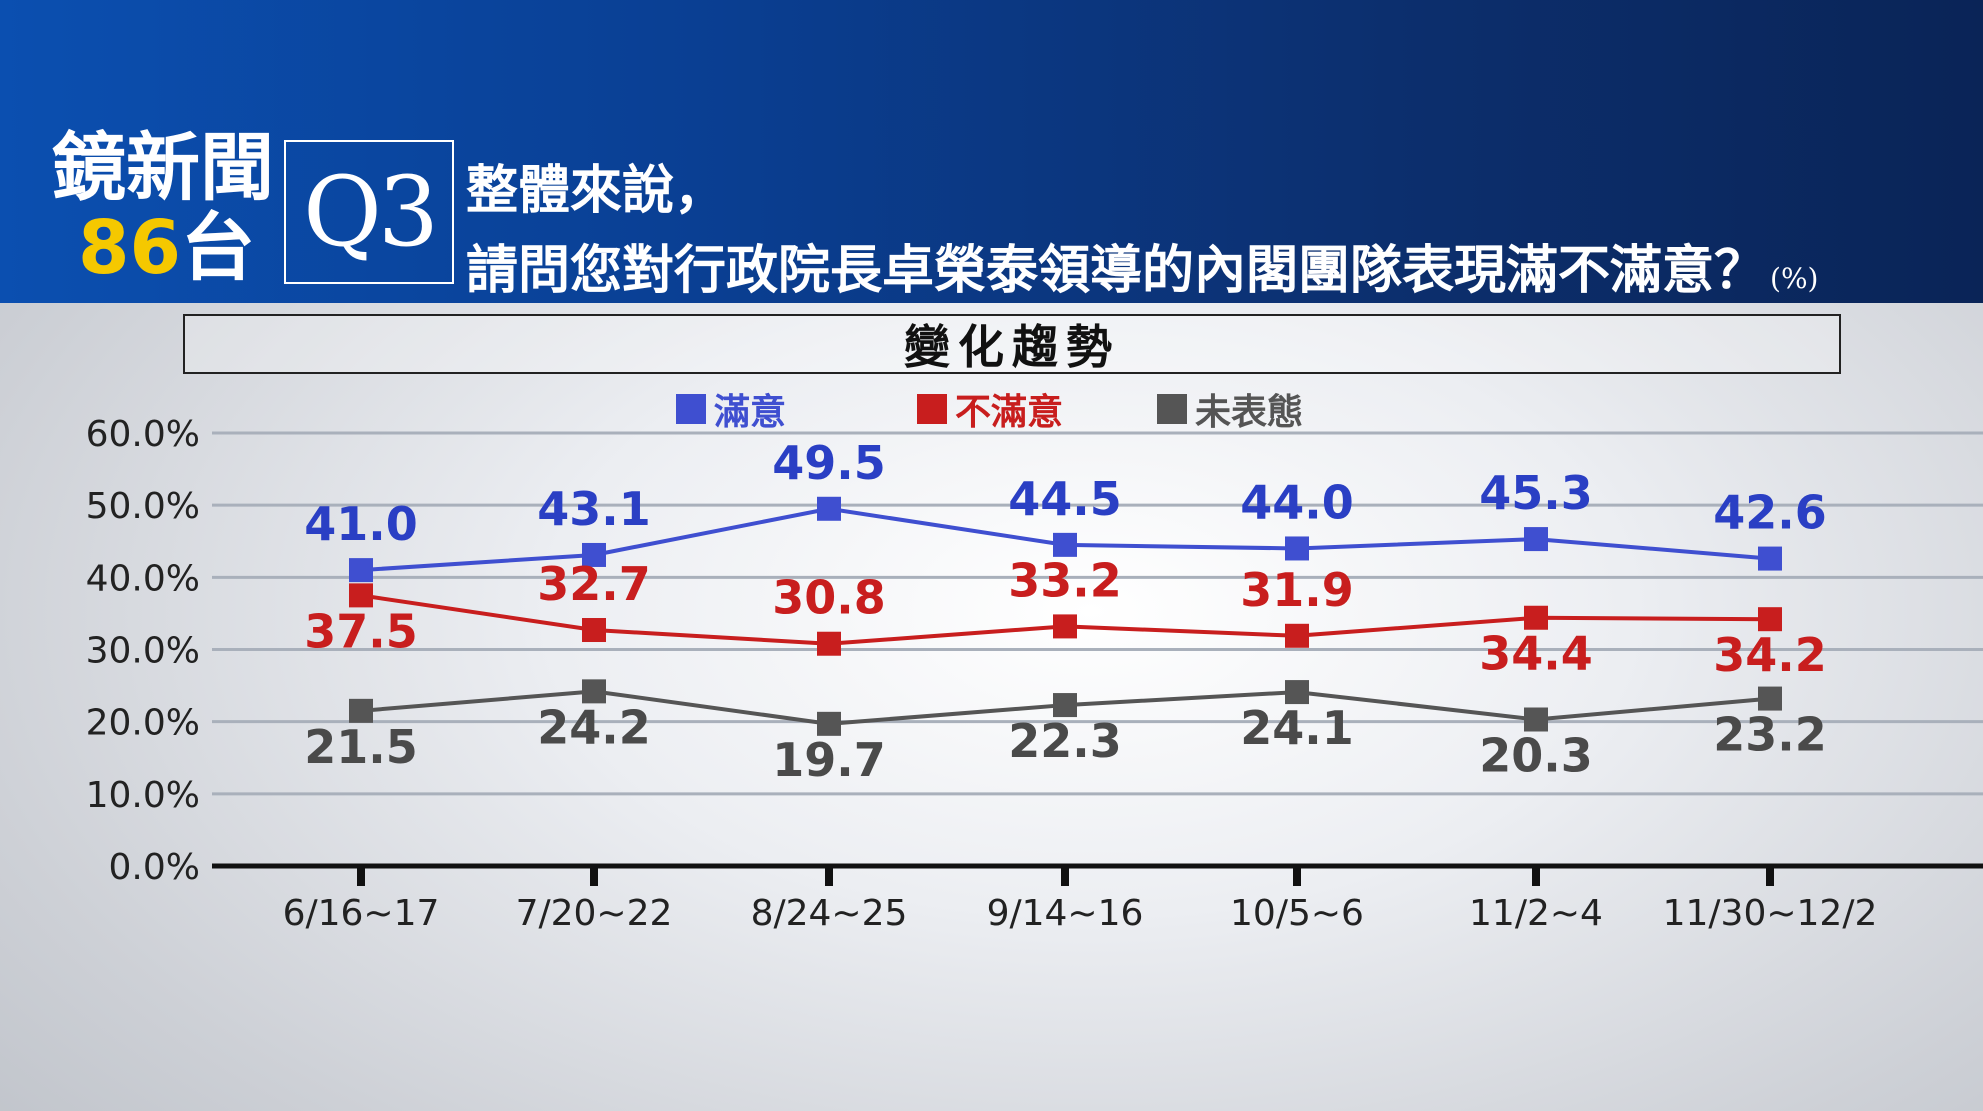 This screenshot has width=1983, height=1111. What do you see at coordinates (594, 727) in the screenshot?
I see `data-label-undecided: 24.2` at bounding box center [594, 727].